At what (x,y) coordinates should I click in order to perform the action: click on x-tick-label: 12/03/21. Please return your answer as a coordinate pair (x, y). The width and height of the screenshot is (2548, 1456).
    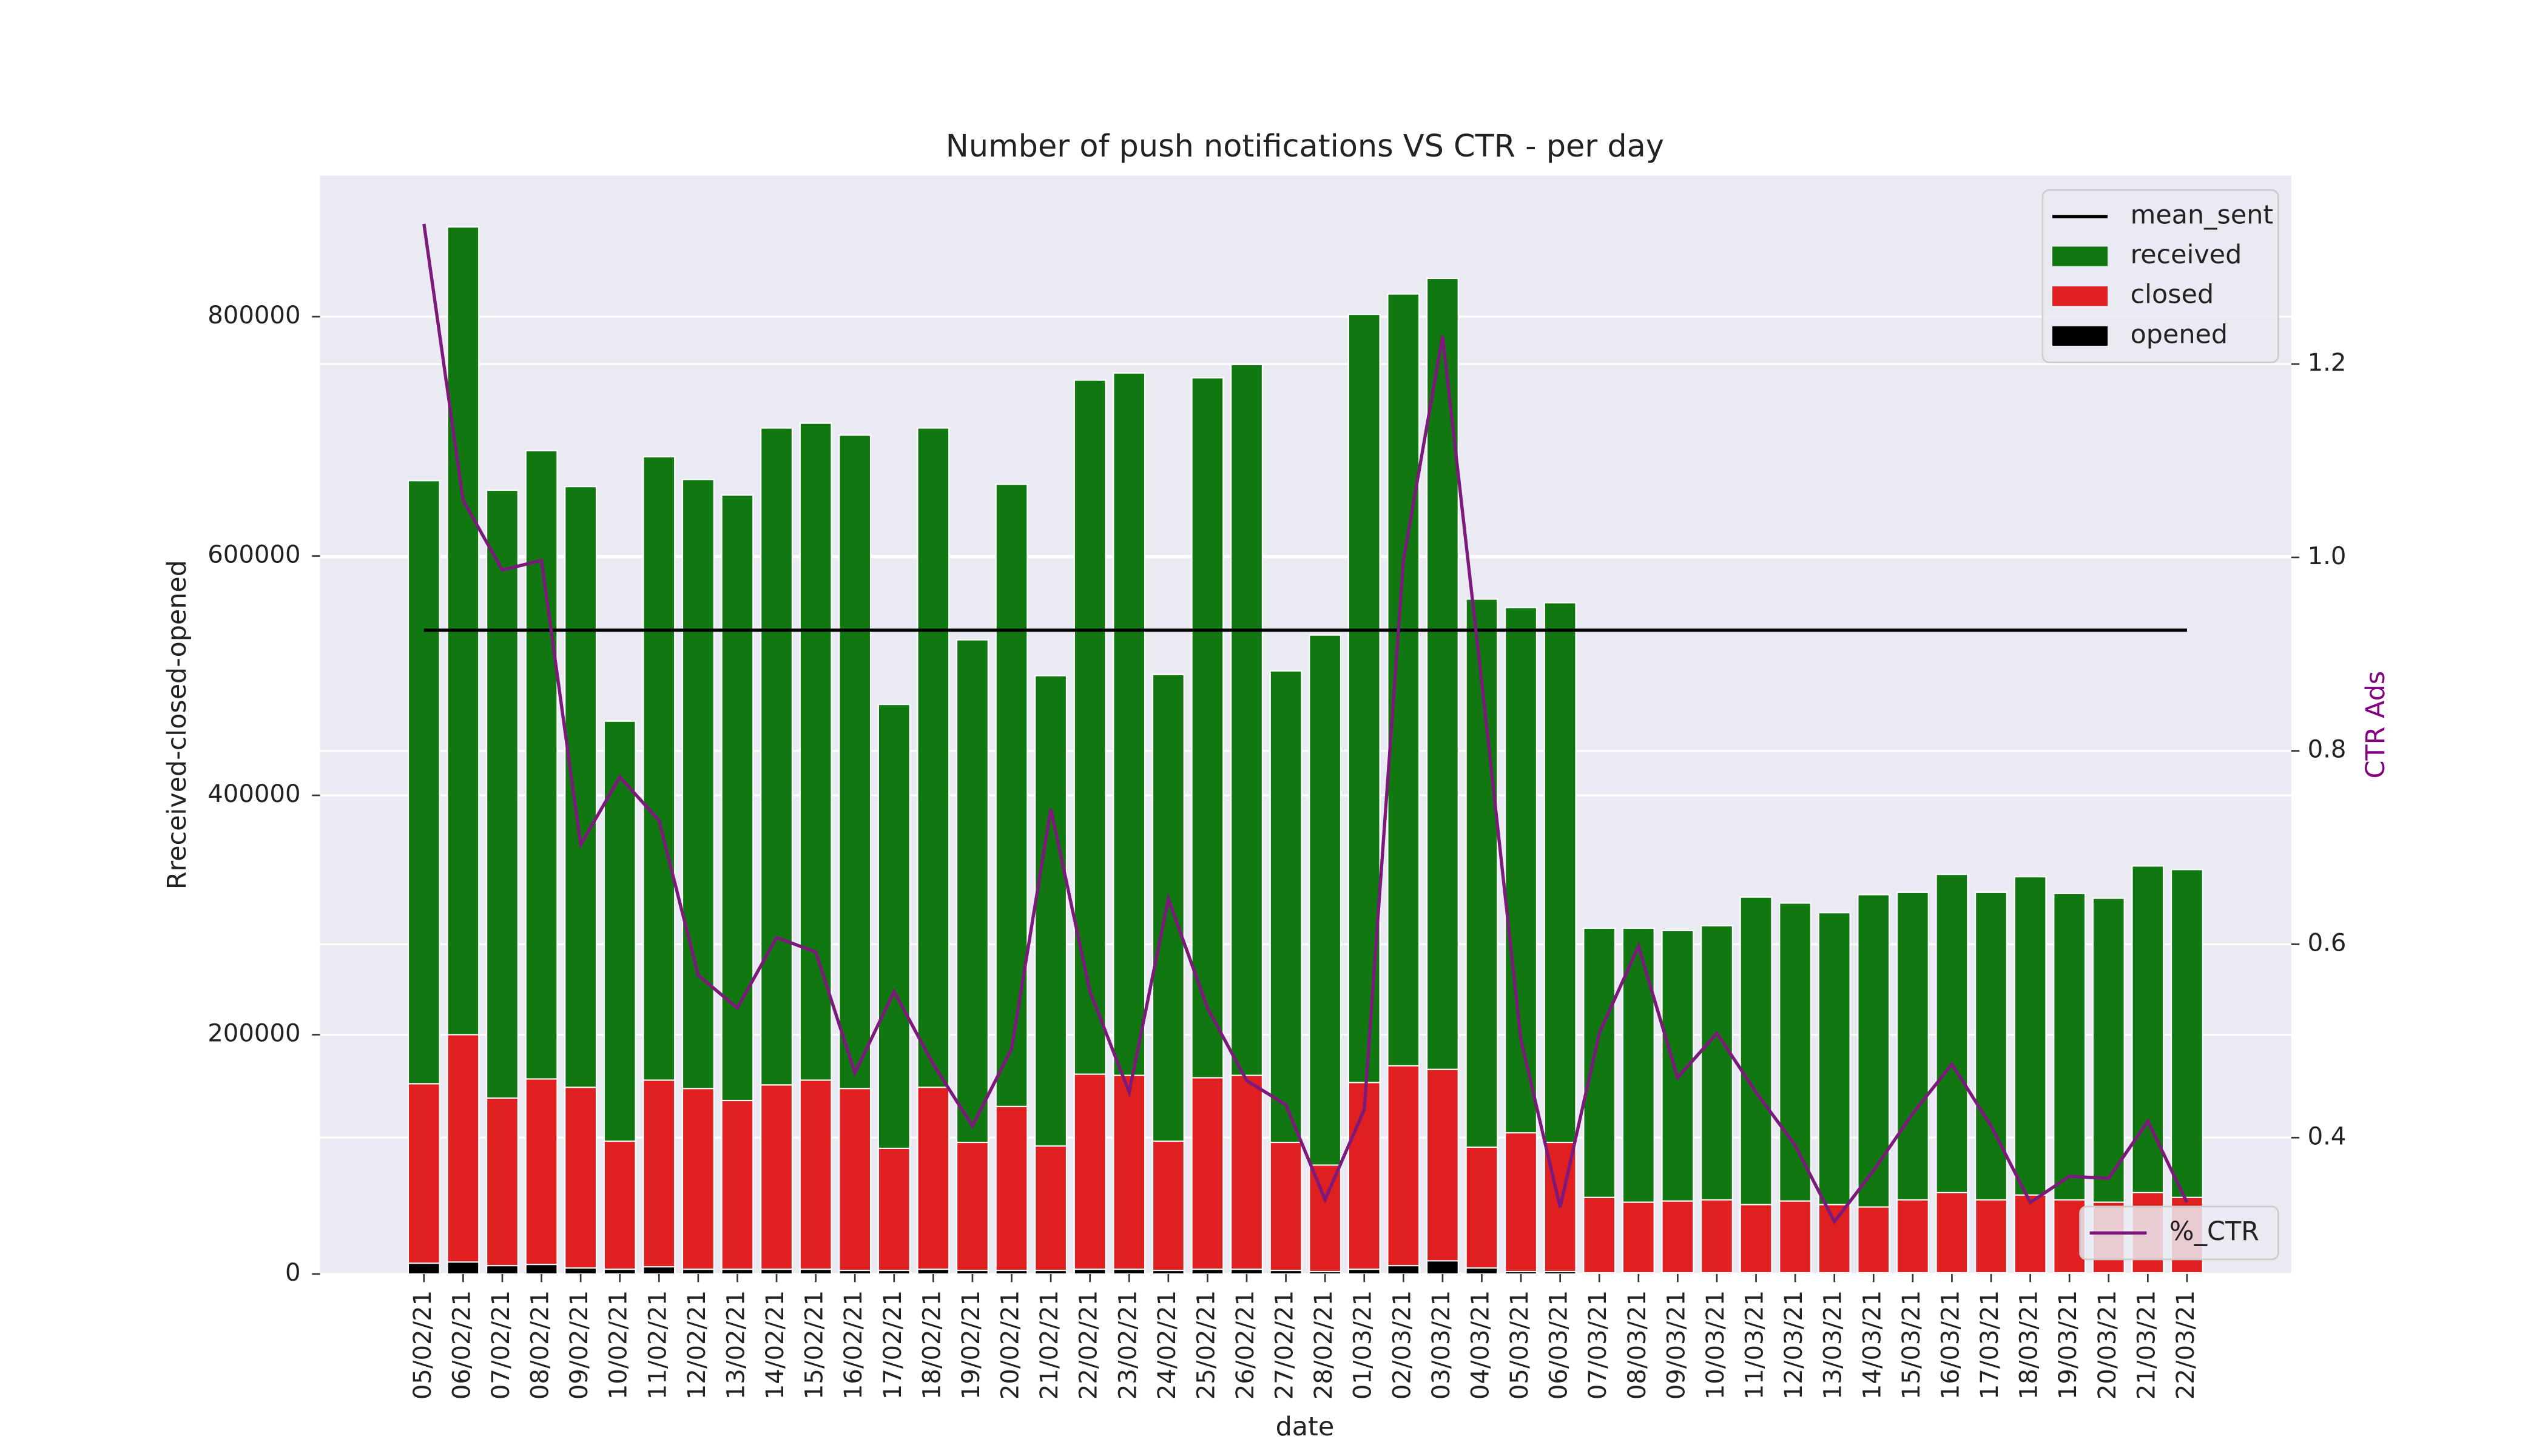
    Looking at the image, I should click on (1794, 1345).